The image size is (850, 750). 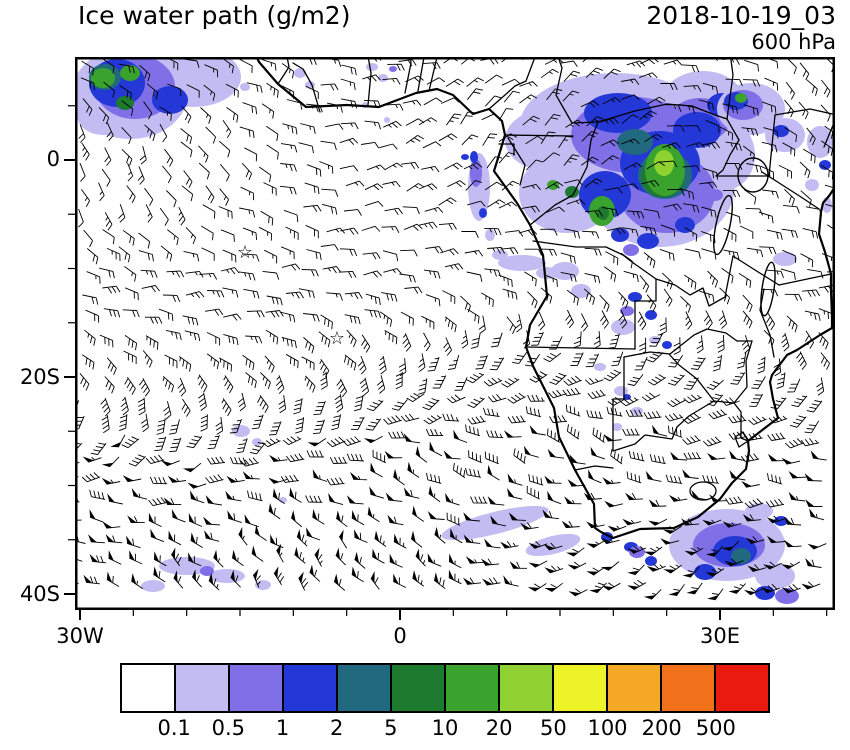 I want to click on lake-tanganyika, so click(x=723, y=225).